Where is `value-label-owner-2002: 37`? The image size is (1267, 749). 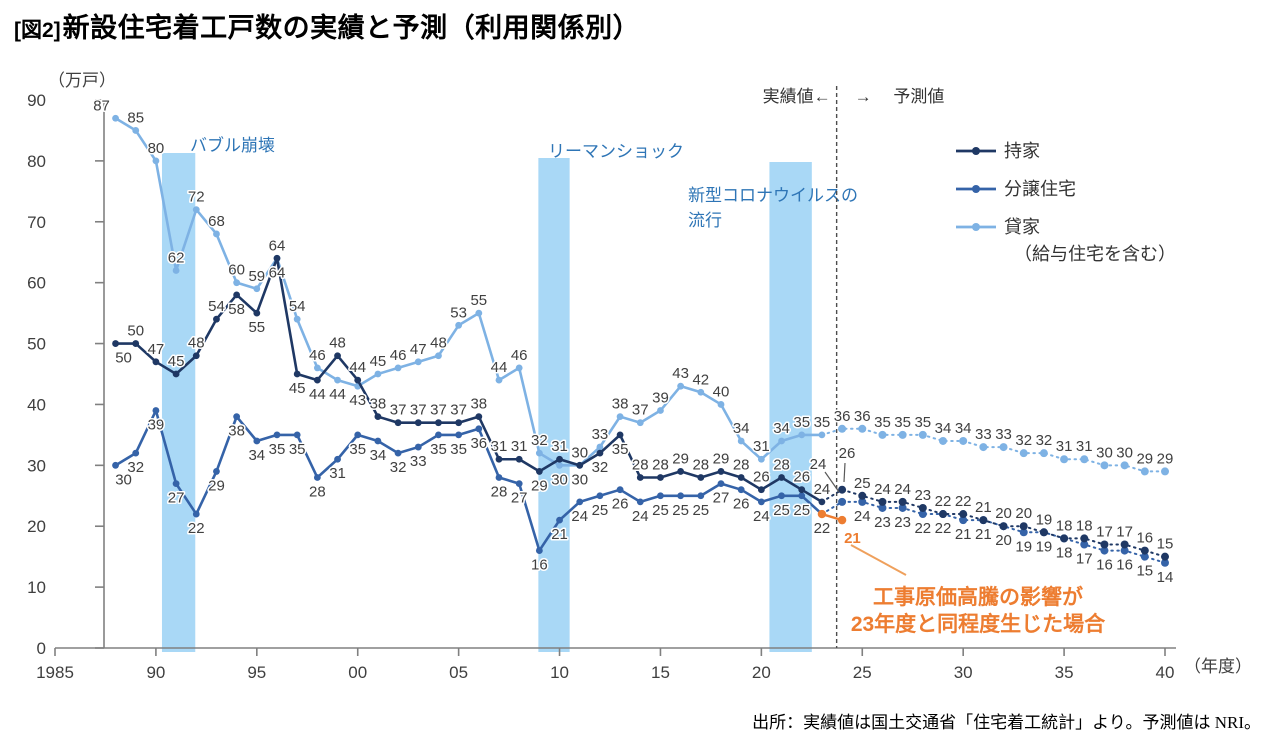
value-label-owner-2002: 37 is located at coordinates (398, 410).